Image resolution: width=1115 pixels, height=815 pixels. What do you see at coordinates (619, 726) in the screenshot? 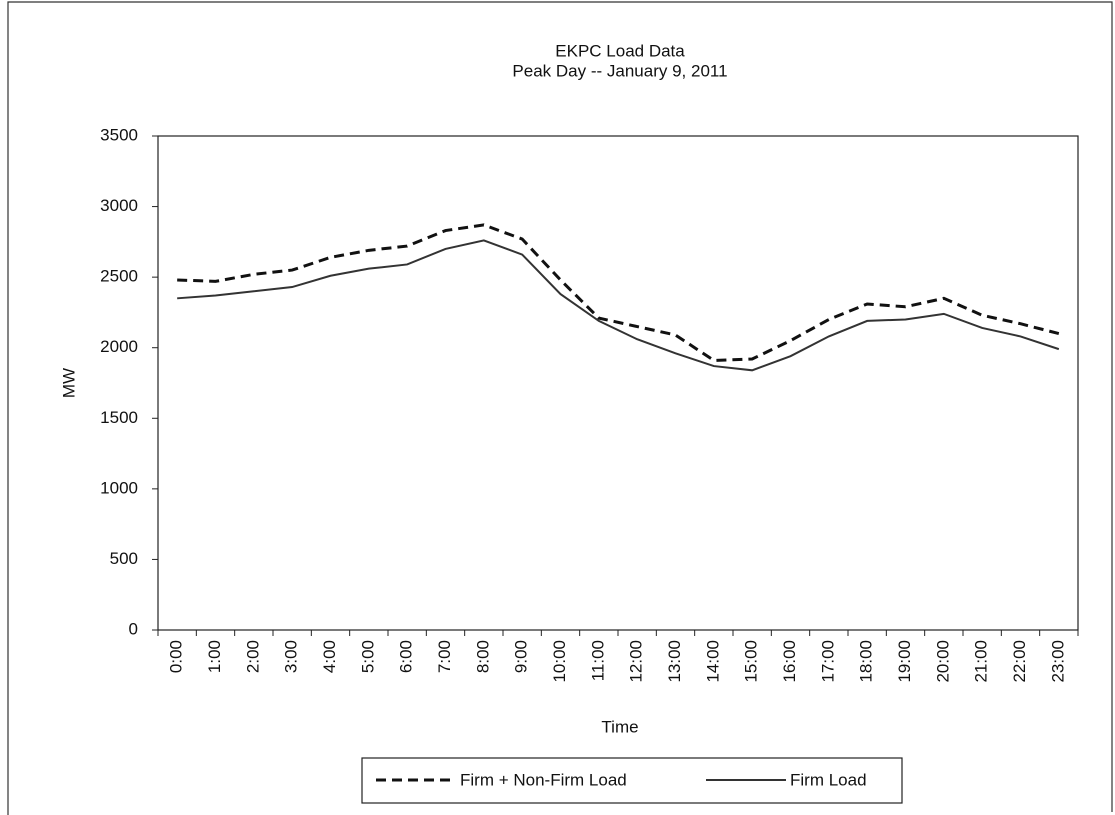
I see `x-axis-label: Time` at bounding box center [619, 726].